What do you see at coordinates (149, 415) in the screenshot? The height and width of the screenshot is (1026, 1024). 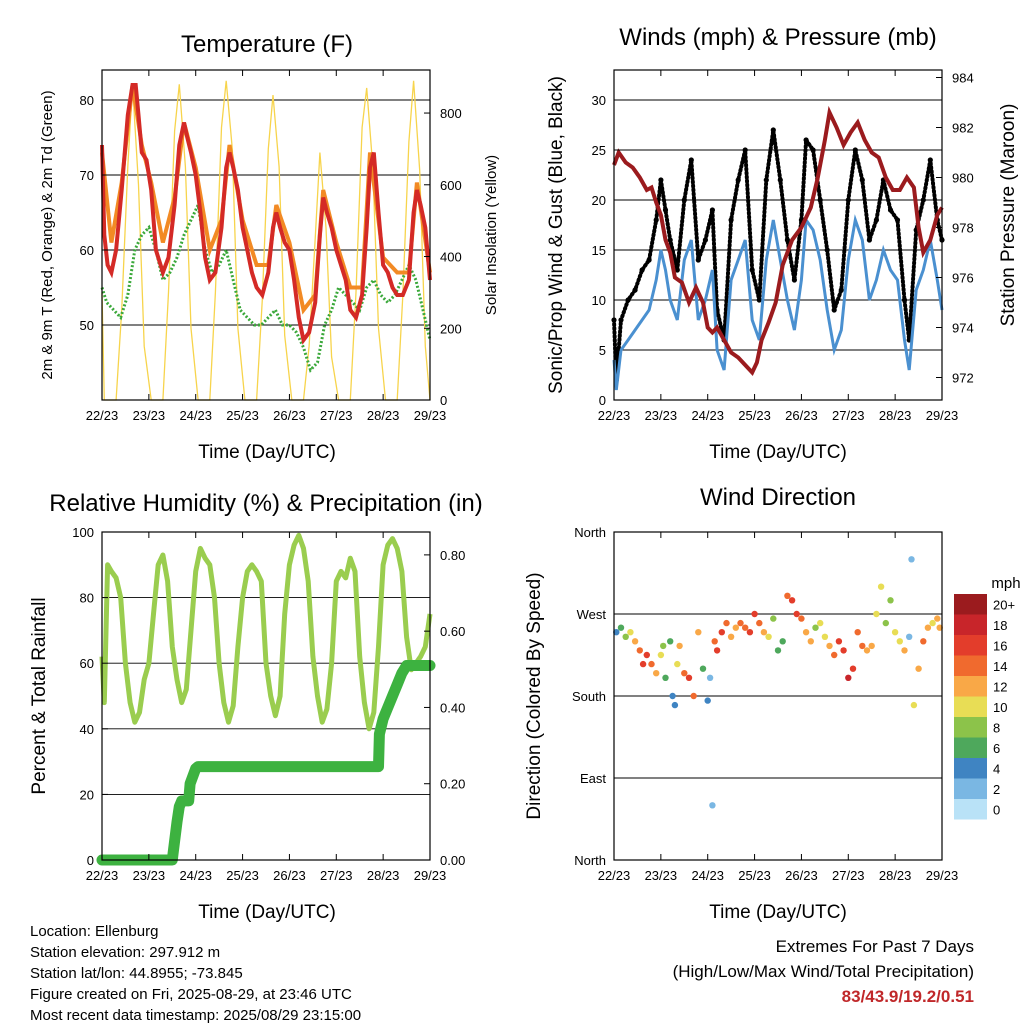 I see `x-tick-label: 23/23` at bounding box center [149, 415].